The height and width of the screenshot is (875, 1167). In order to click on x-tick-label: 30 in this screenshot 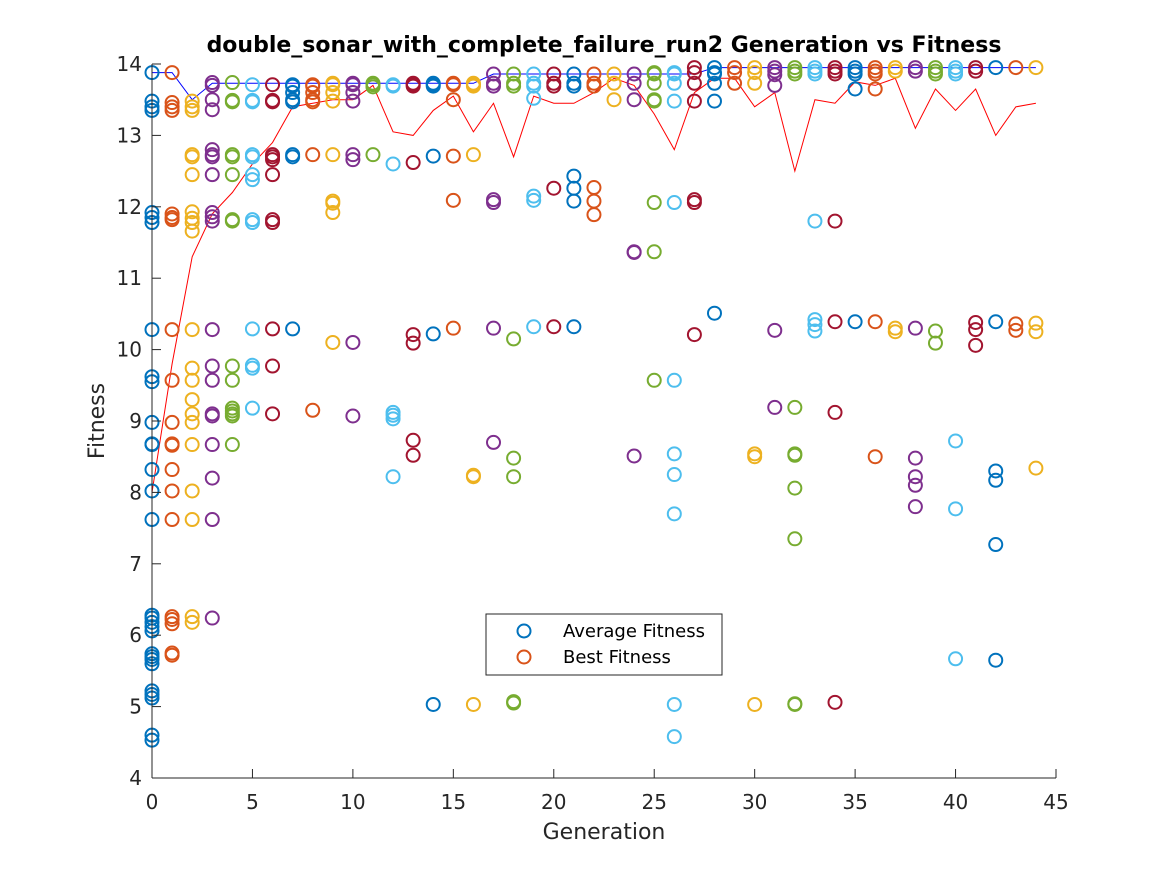, I will do `click(754, 802)`.